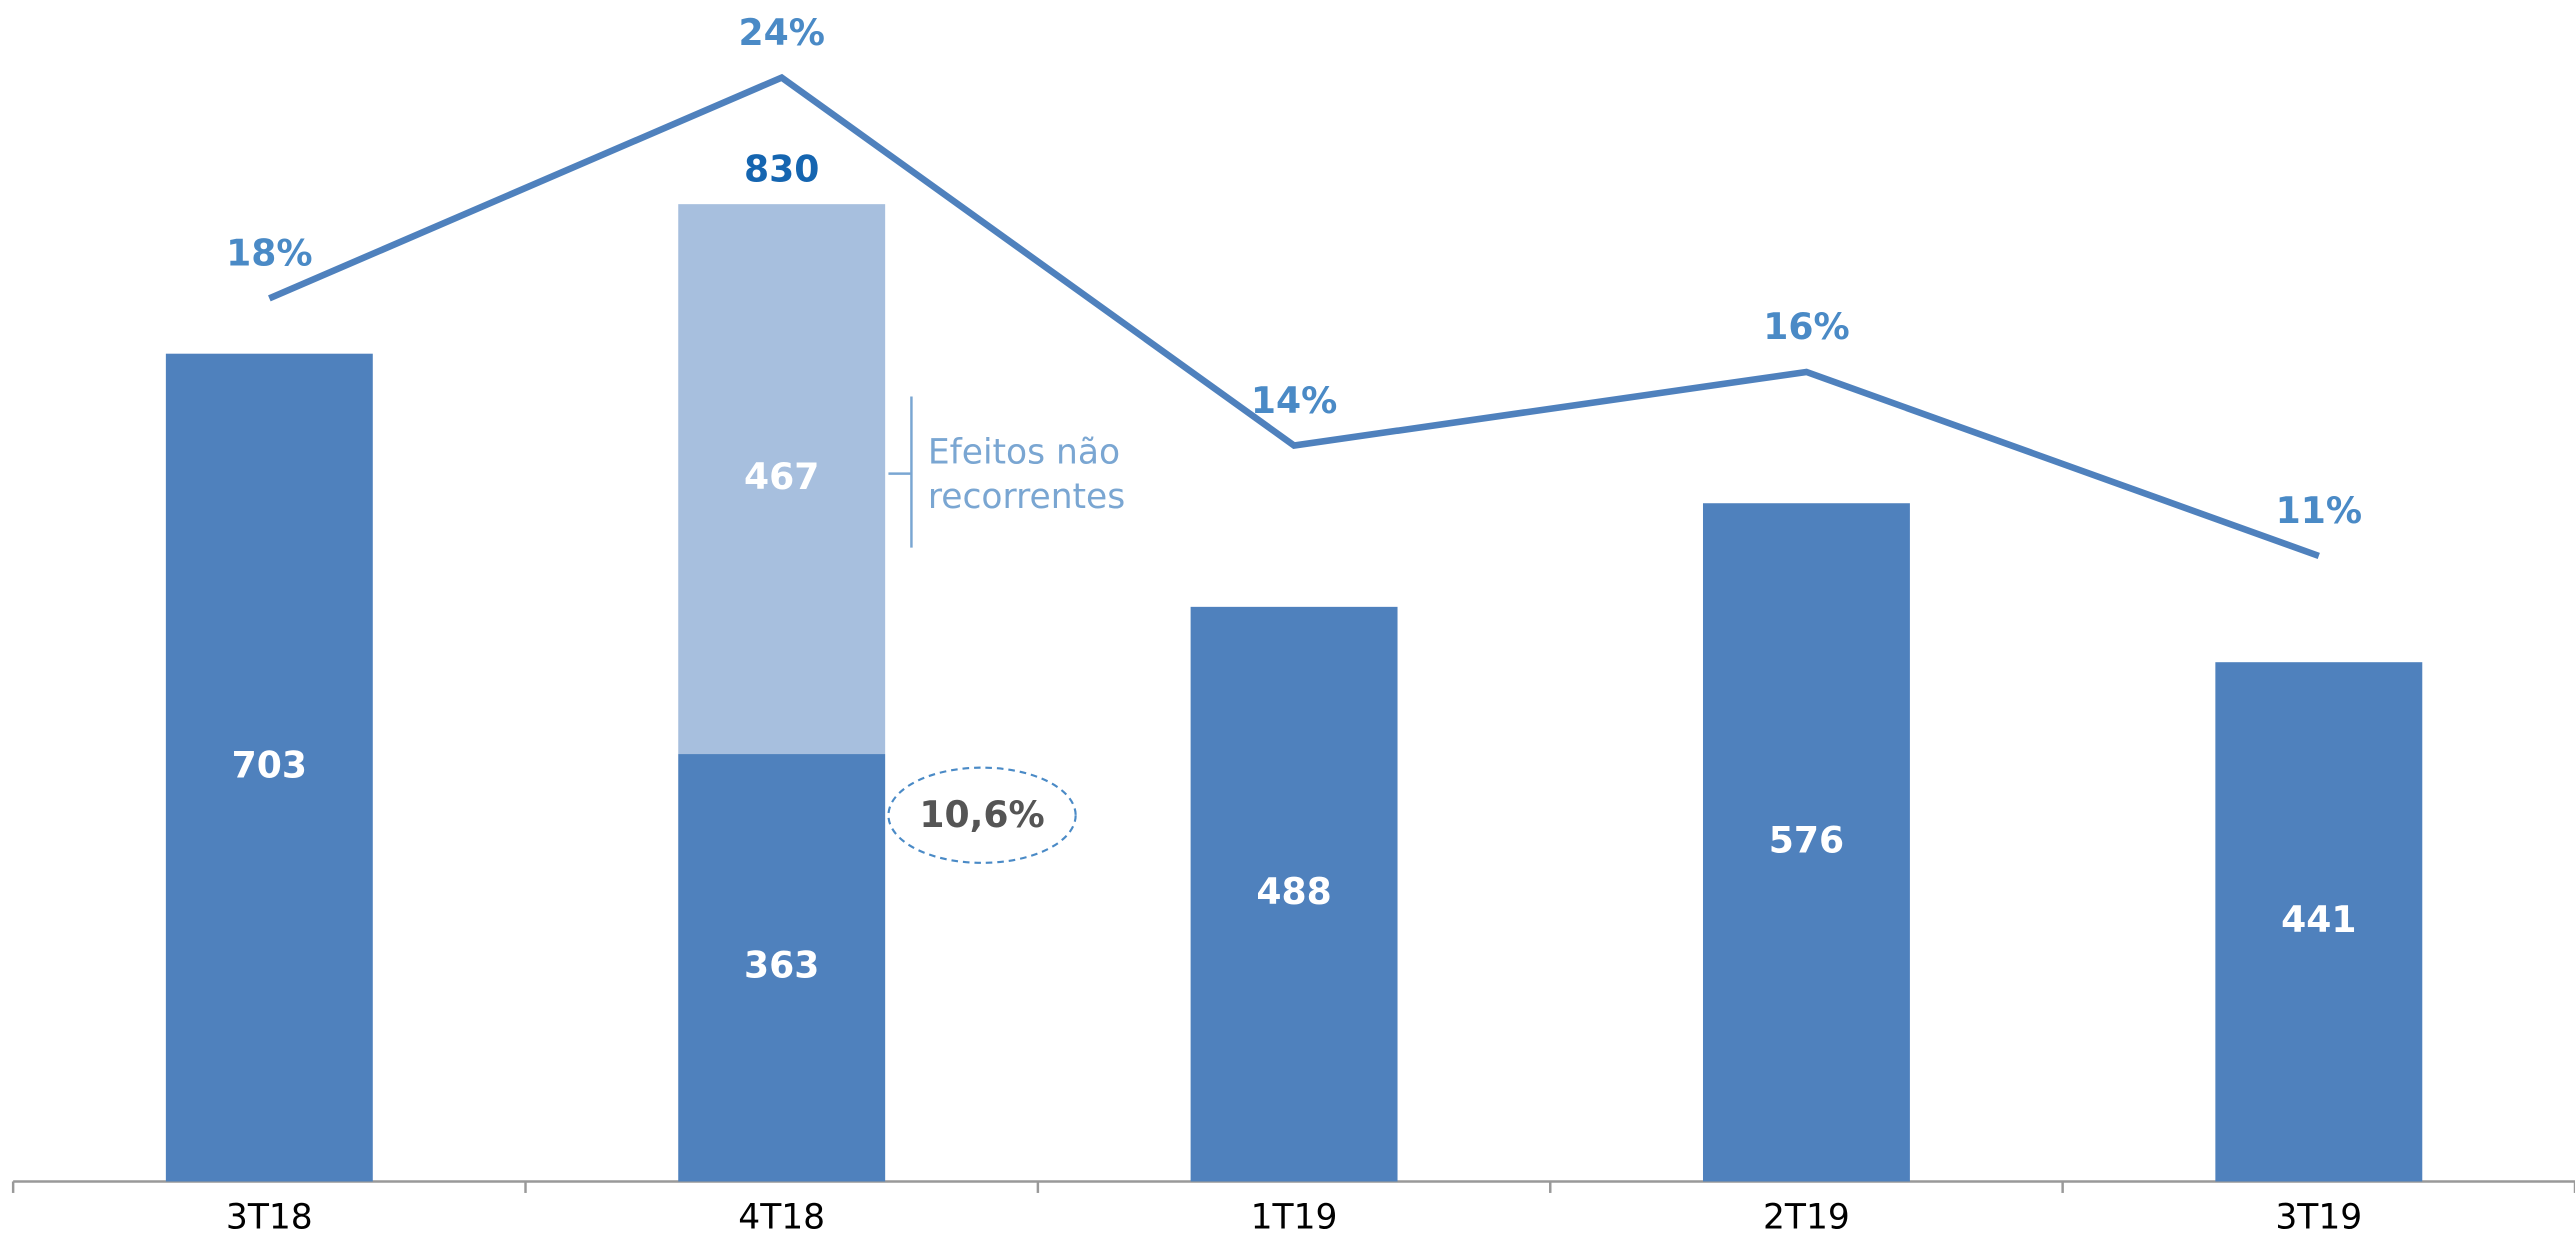 Image resolution: width=2575 pixels, height=1238 pixels. I want to click on line-label: 11%, so click(2319, 510).